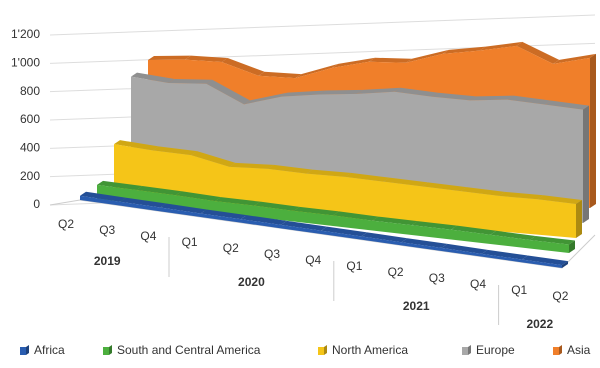 This screenshot has height=368, width=600. Describe the element at coordinates (189, 350) in the screenshot. I see `legend-label: South and Central America` at that location.